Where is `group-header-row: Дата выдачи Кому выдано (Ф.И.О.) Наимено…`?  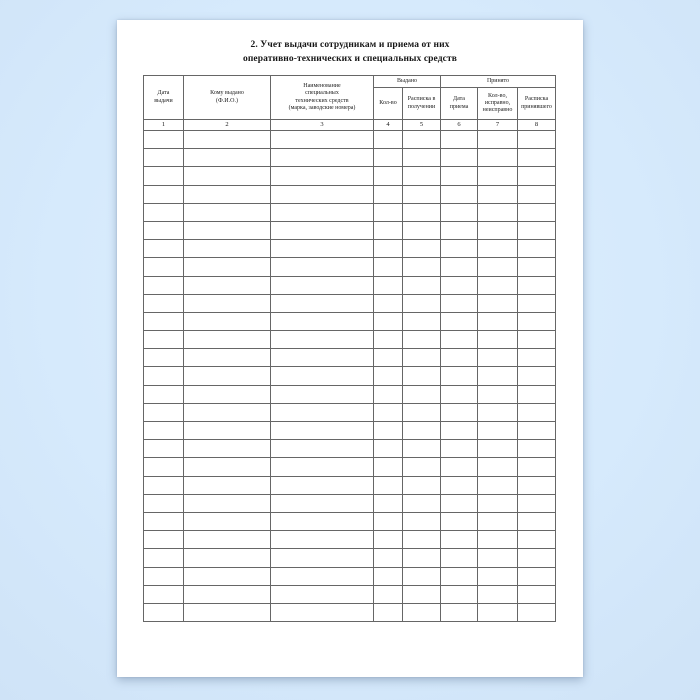 group-header-row: Дата выдачи Кому выдано (Ф.И.О.) Наимено… is located at coordinates (349, 97).